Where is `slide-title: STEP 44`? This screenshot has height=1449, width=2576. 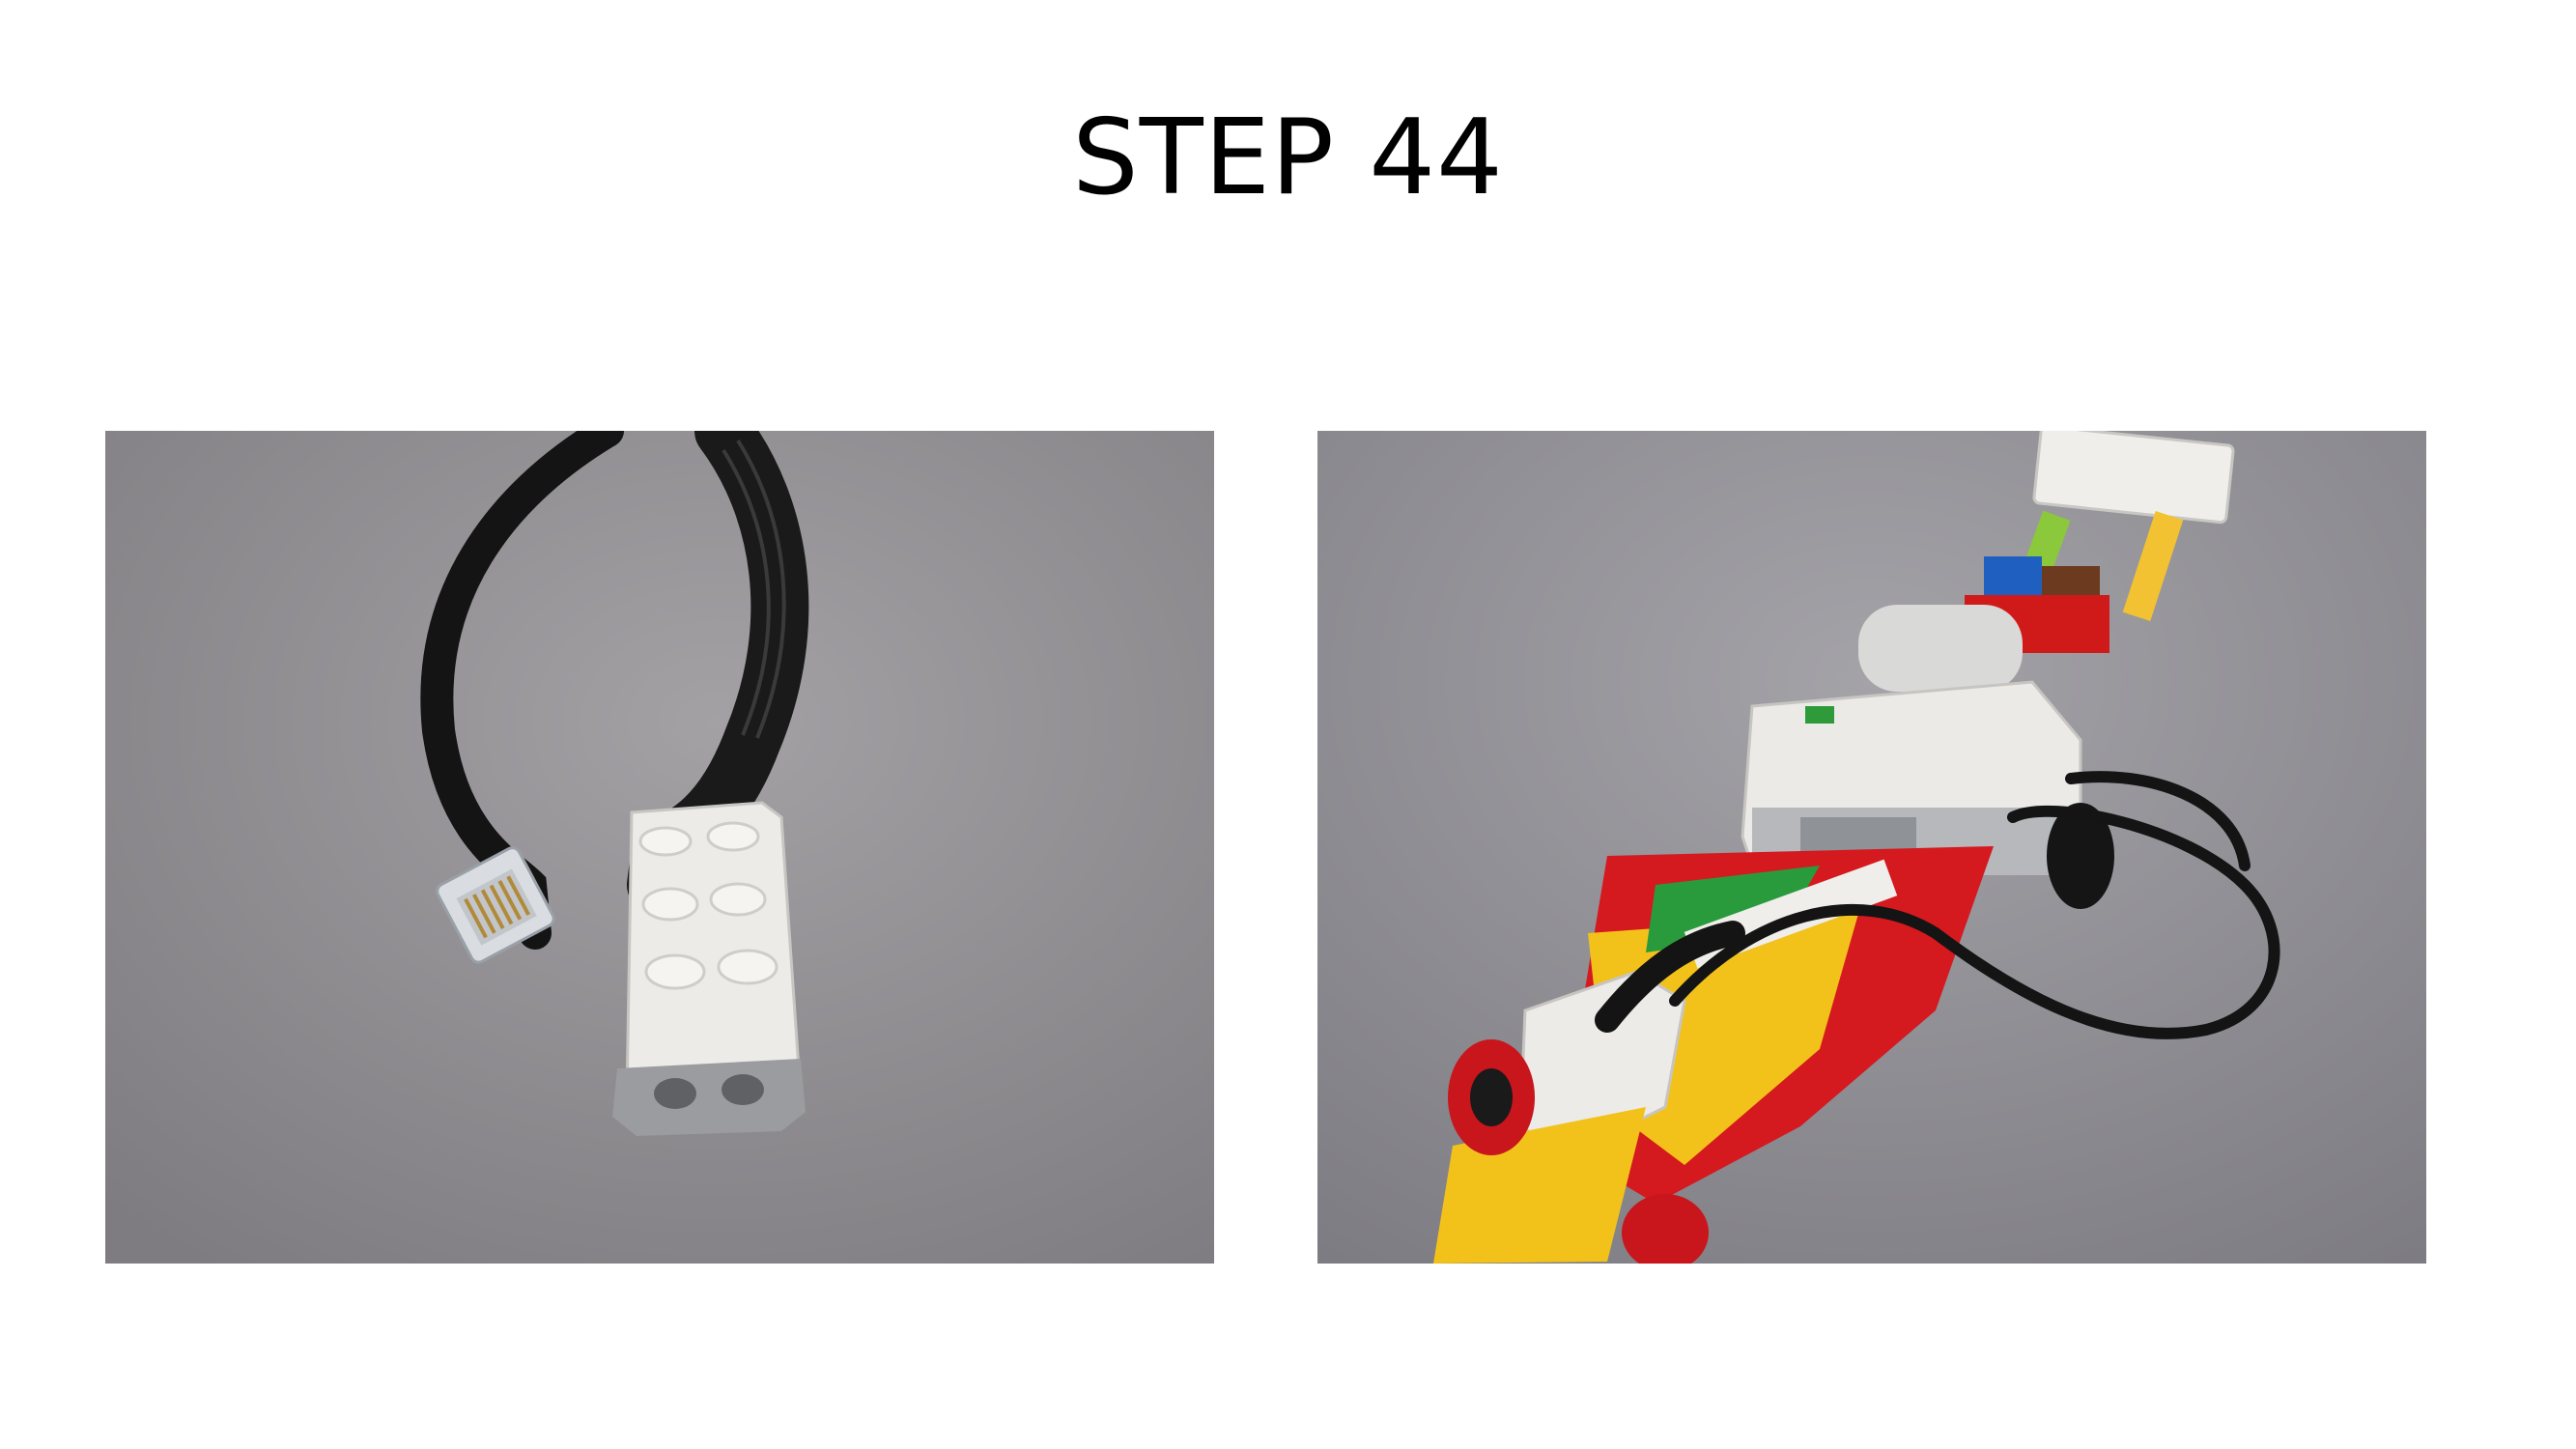
slide-title: STEP 44 is located at coordinates (1288, 158).